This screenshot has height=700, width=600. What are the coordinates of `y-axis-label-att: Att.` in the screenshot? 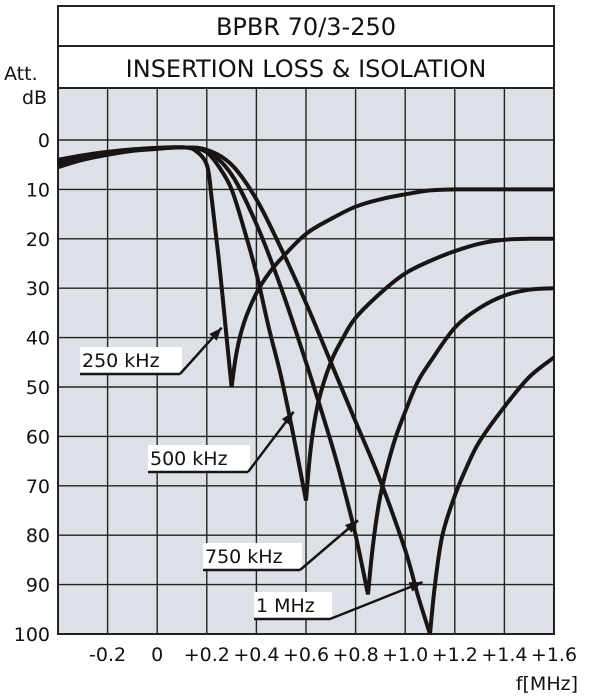 It's located at (21, 74).